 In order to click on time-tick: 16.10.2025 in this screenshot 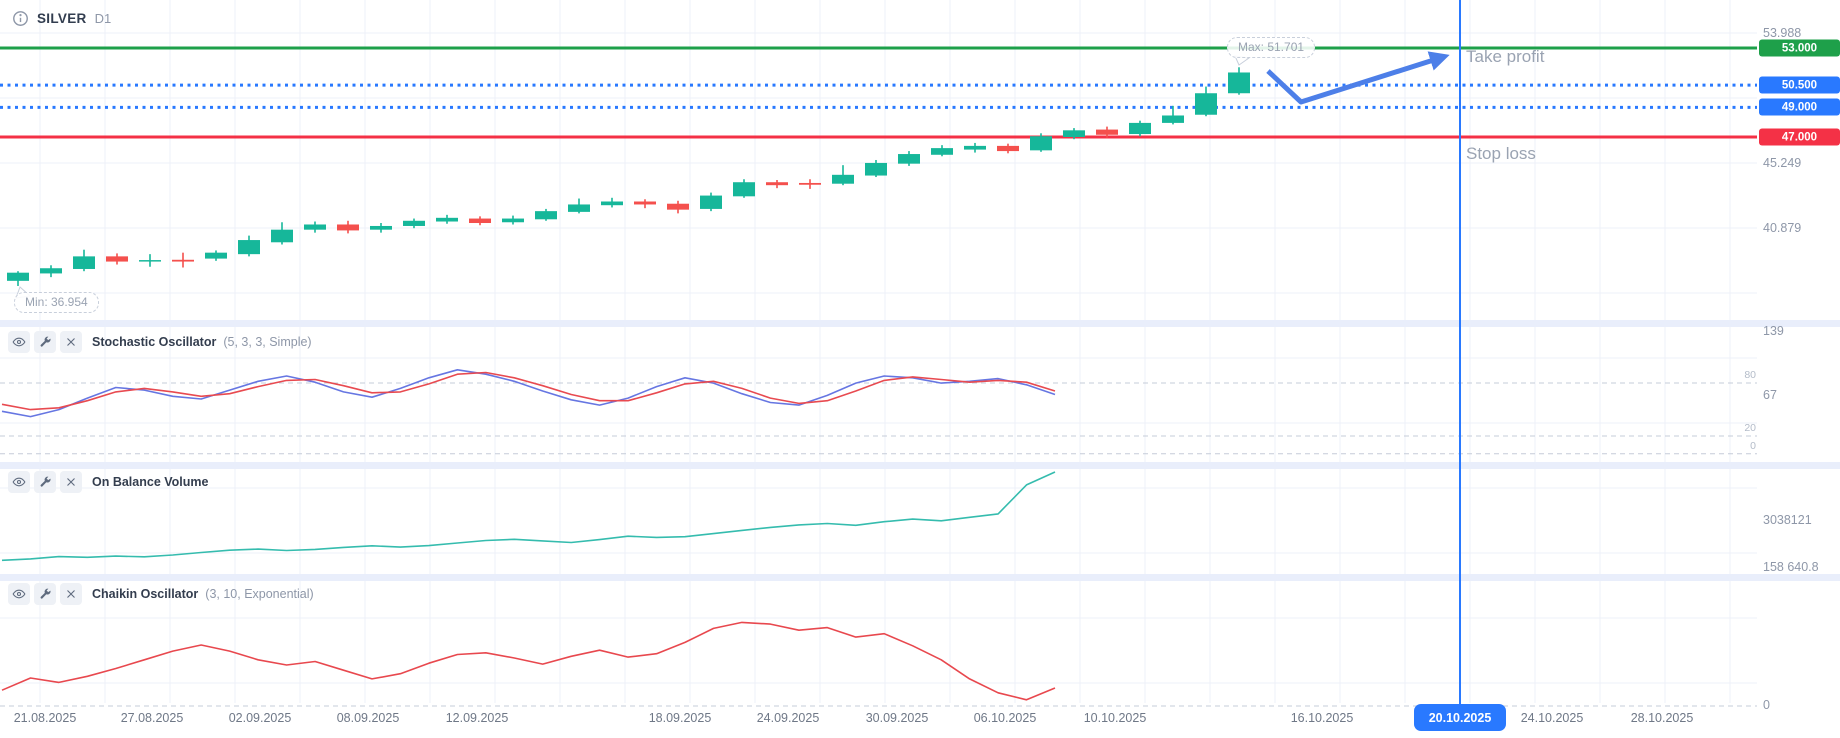, I will do `click(1322, 718)`.